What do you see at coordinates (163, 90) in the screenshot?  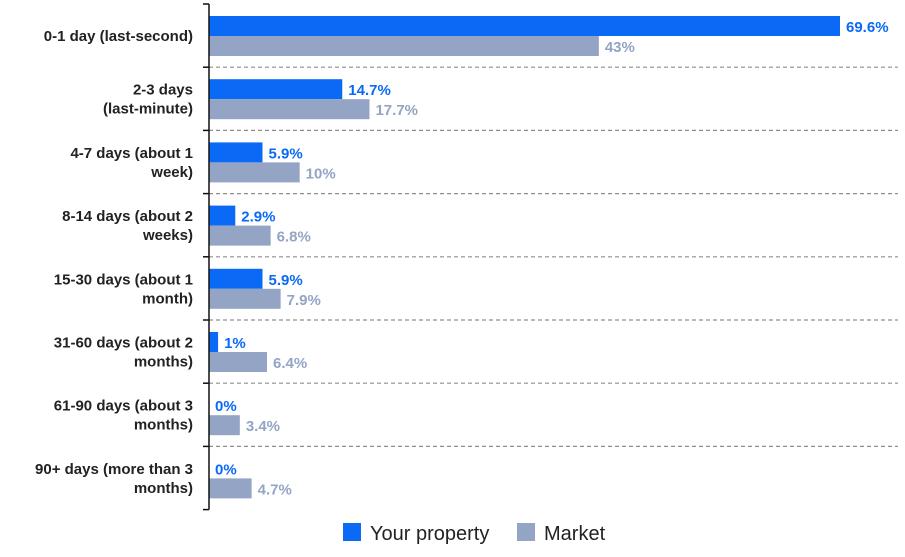 I see `category-label: 2-3 days` at bounding box center [163, 90].